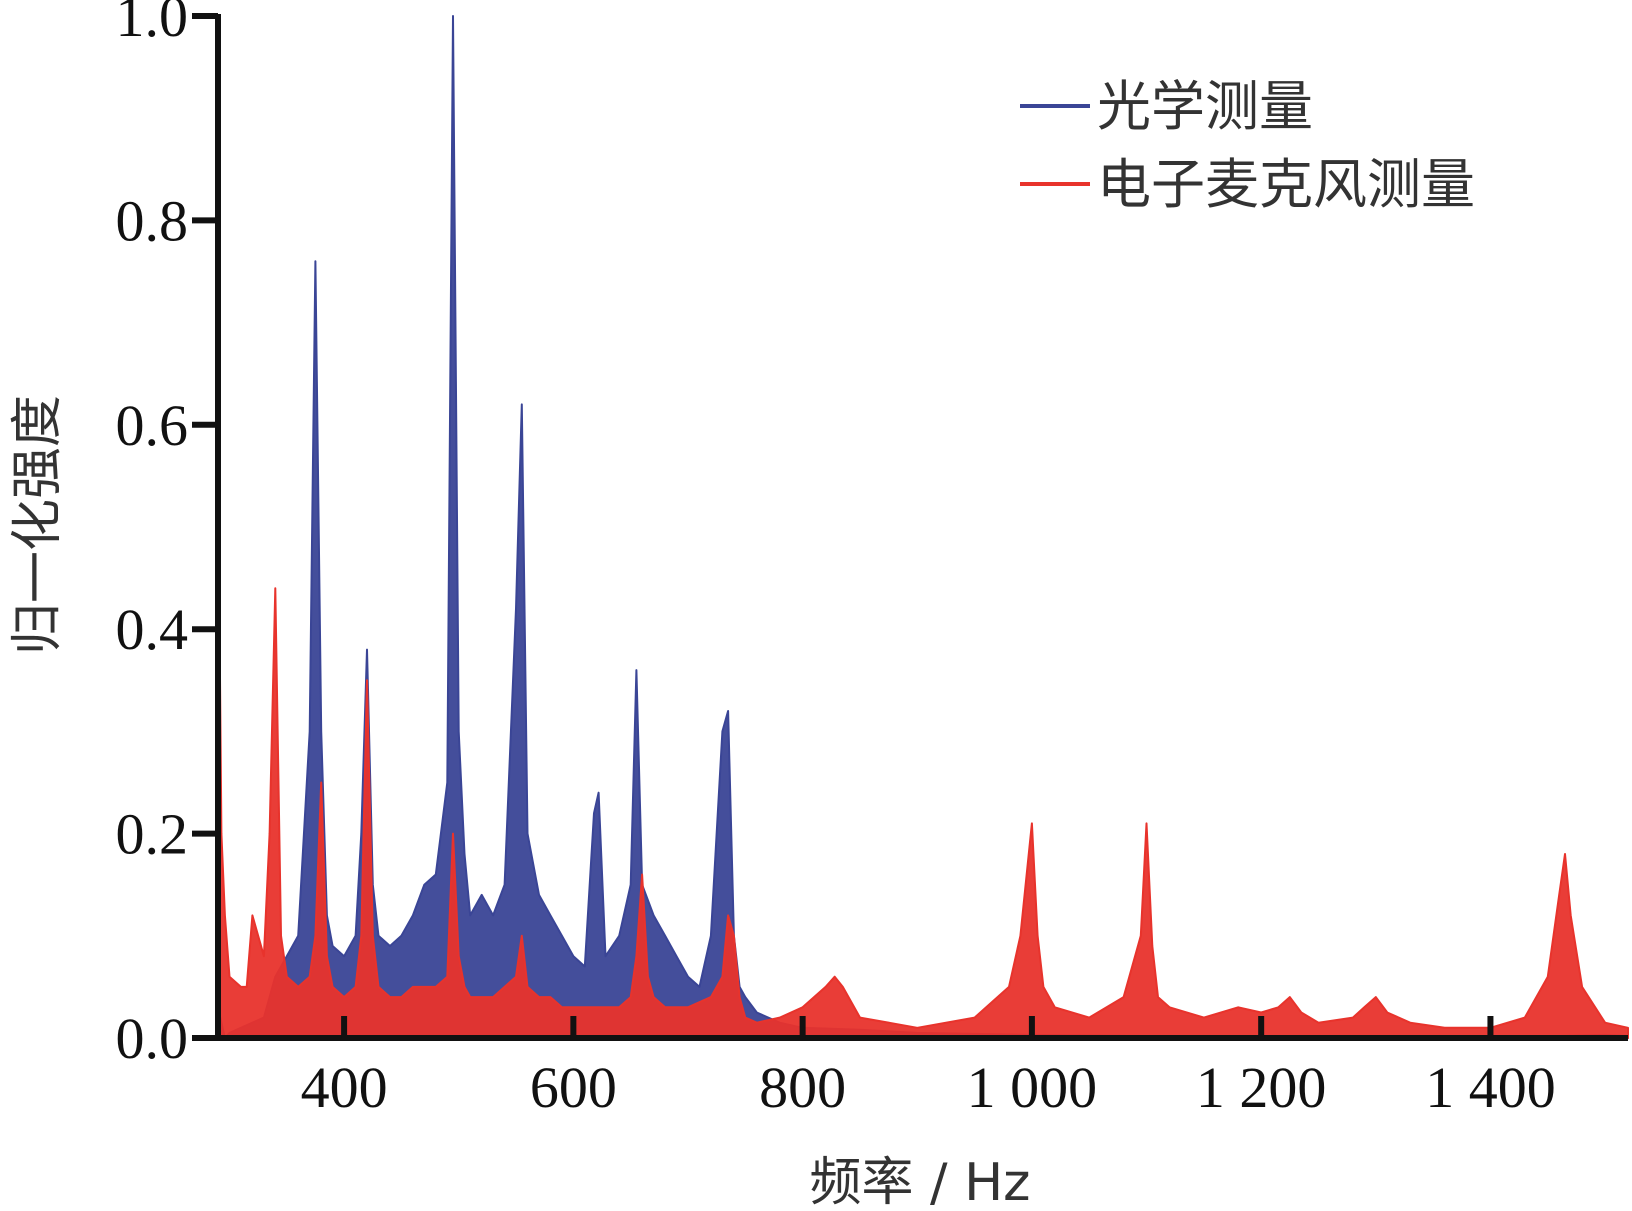 The width and height of the screenshot is (1632, 1211). What do you see at coordinates (38, 525) in the screenshot?
I see `y-axis-title: 归一化强度` at bounding box center [38, 525].